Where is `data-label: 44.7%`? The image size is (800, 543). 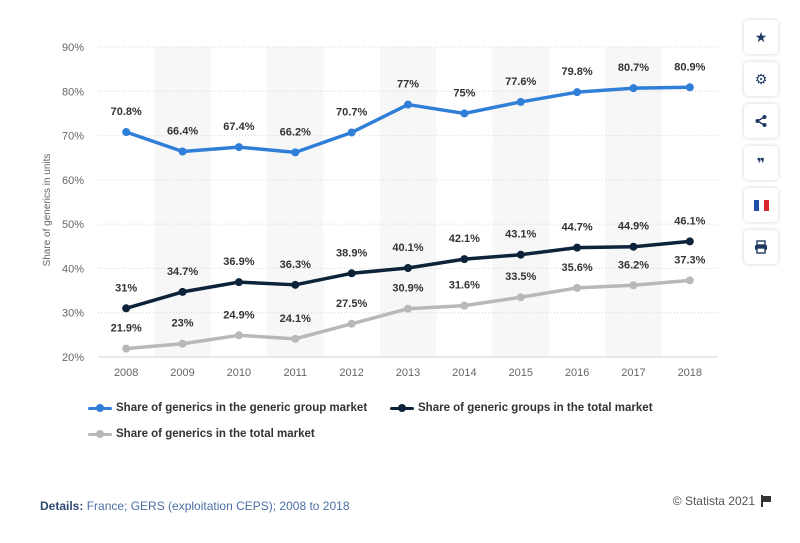 data-label: 44.7% is located at coordinates (576, 228).